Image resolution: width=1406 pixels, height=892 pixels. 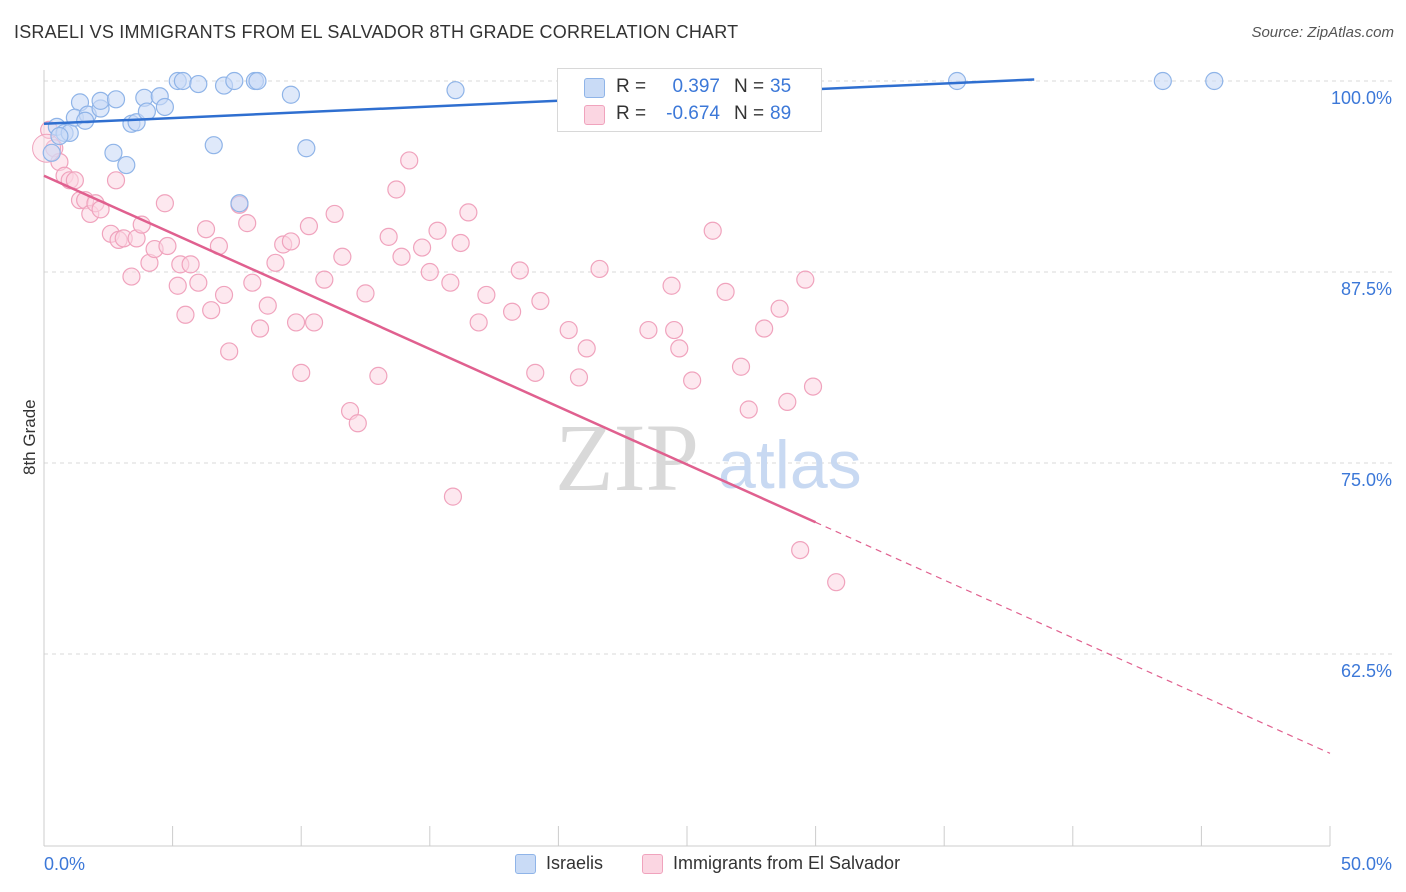 What do you see at coordinates (539, 102) in the screenshot?
I see `trend-line-israelis` at bounding box center [539, 102].